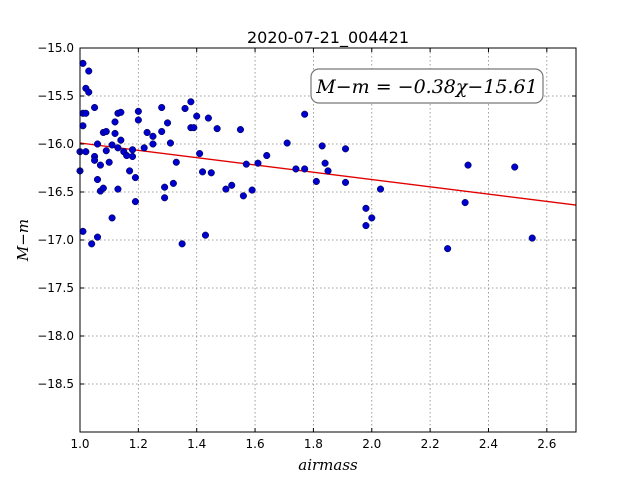 The height and width of the screenshot is (480, 640). I want to click on x-tick-label: 1.6, so click(255, 444).